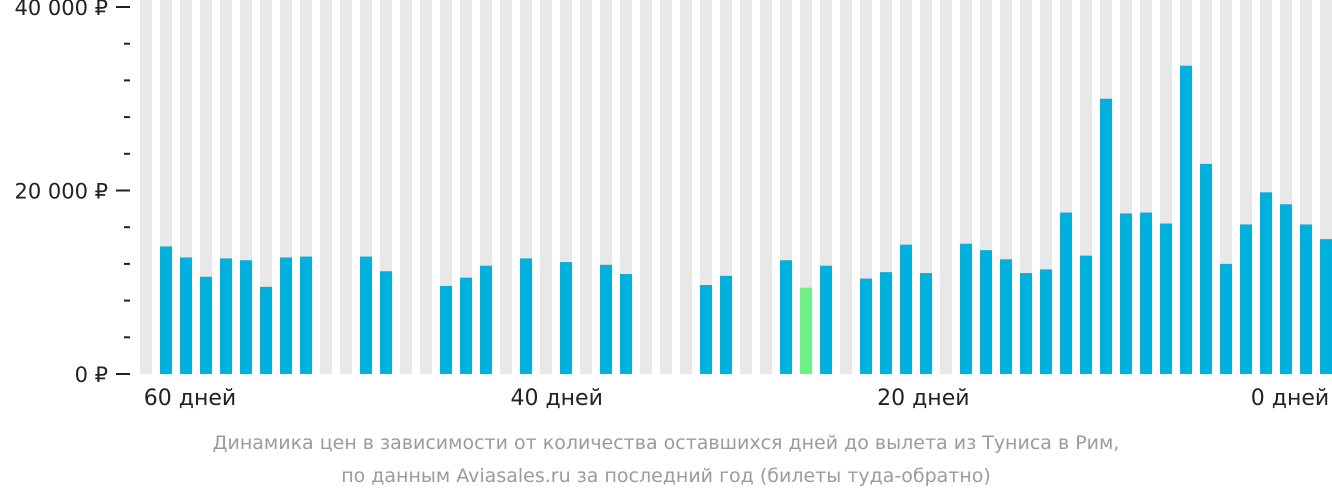 Image resolution: width=1332 pixels, height=502 pixels. Describe the element at coordinates (61, 192) in the screenshot. I see `y-tick-label: 20 000 ₽` at that location.